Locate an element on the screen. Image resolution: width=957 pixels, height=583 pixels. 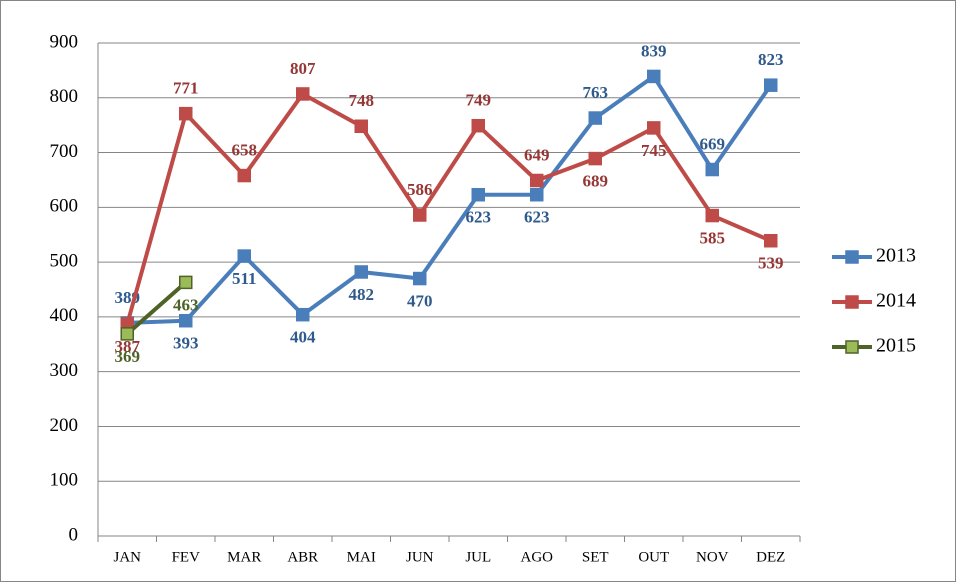
x-tick-label: ABR is located at coordinates (302, 557).